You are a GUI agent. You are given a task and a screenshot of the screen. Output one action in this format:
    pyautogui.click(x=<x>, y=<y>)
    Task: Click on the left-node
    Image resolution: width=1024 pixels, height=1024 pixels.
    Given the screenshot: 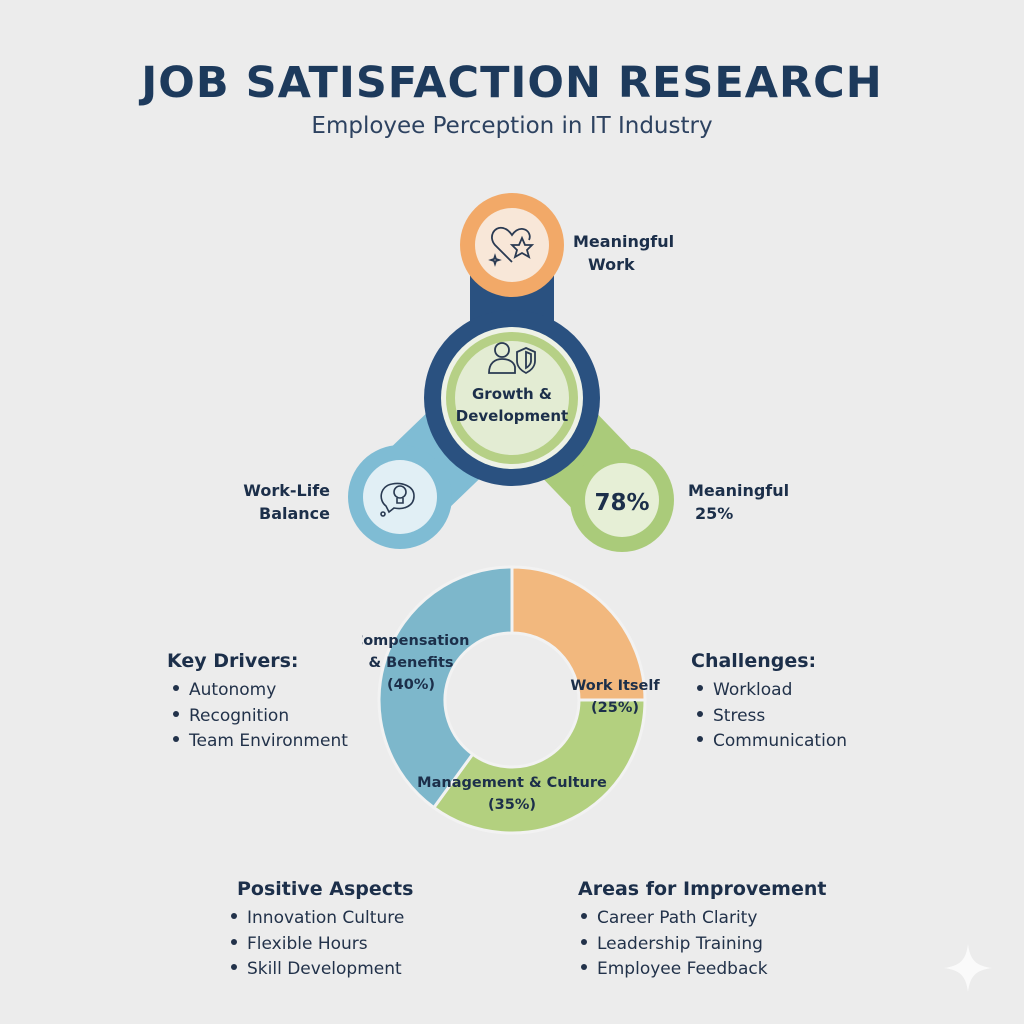 What is the action you would take?
    pyautogui.click(x=400, y=497)
    